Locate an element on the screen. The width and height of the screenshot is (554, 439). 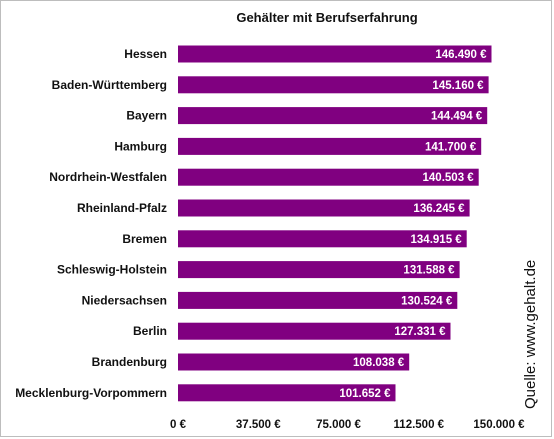
category-label: Rheinland-Pfalz is located at coordinates (122, 208).